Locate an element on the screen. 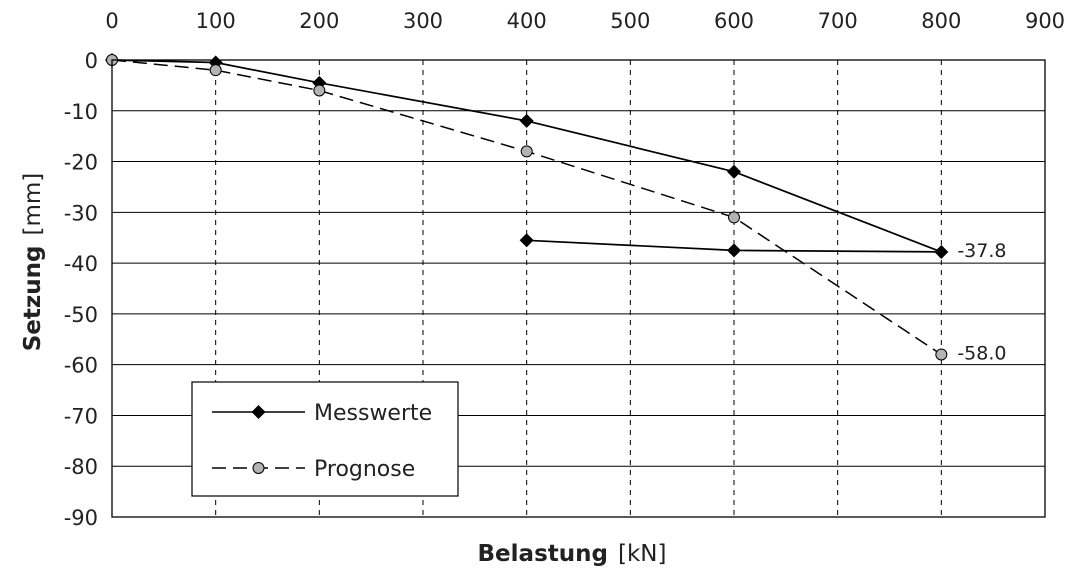 The width and height of the screenshot is (1078, 581). x-tick-label: 900 is located at coordinates (1045, 21).